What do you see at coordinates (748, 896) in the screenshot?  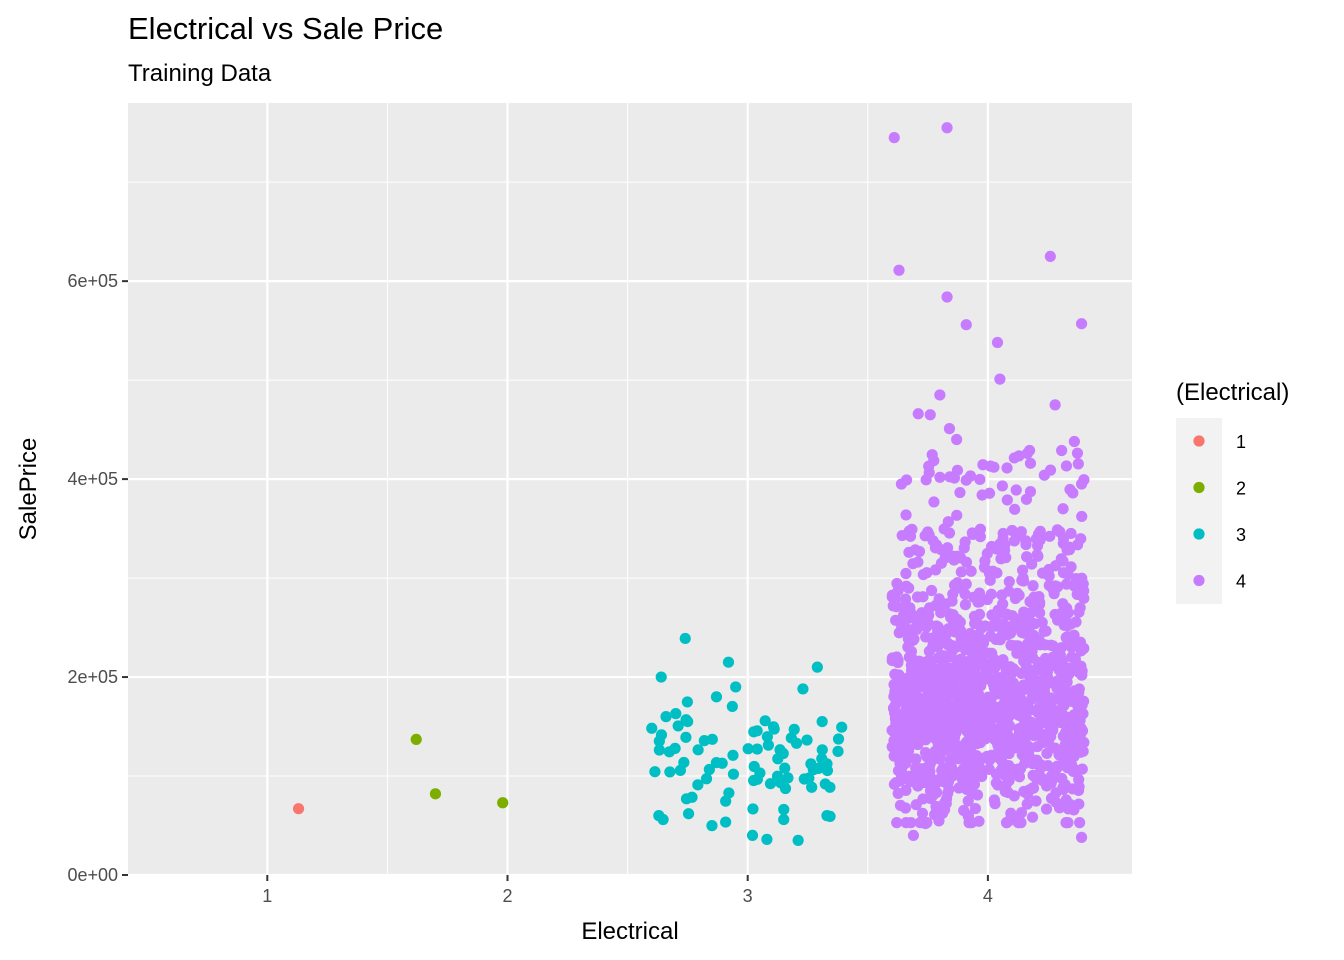 I see `x-tick-label: 3` at bounding box center [748, 896].